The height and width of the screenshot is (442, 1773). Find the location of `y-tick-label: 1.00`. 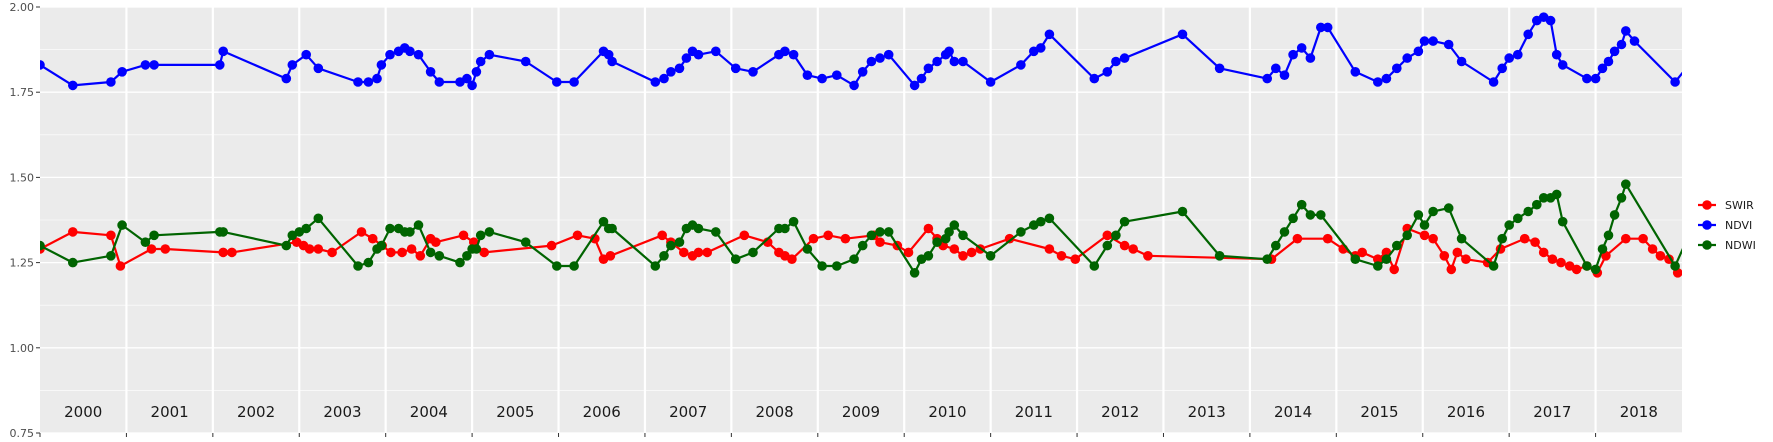

y-tick-label: 1.00 is located at coordinates (22, 348).